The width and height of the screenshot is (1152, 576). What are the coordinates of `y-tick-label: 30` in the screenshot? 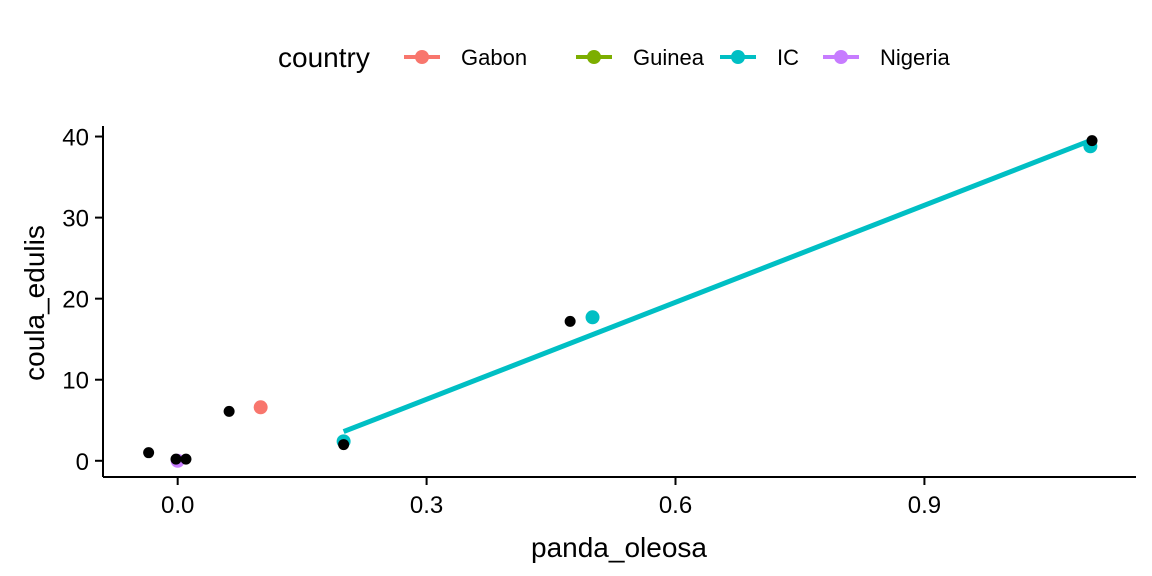 It's located at (75, 219).